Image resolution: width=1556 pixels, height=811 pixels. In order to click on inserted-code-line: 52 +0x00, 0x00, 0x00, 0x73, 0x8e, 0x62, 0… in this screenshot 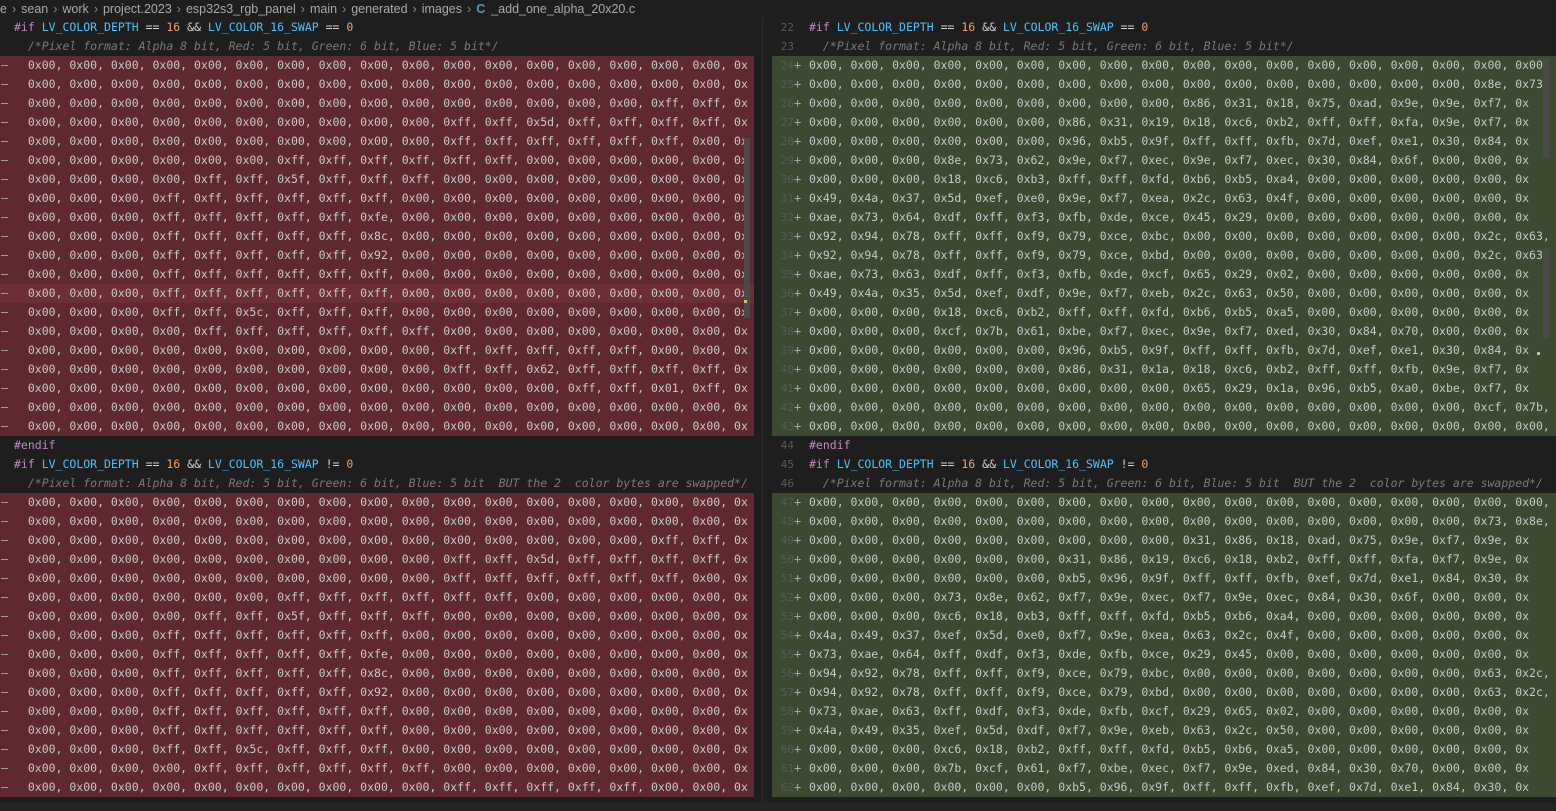, I will do `click(1164, 597)`.